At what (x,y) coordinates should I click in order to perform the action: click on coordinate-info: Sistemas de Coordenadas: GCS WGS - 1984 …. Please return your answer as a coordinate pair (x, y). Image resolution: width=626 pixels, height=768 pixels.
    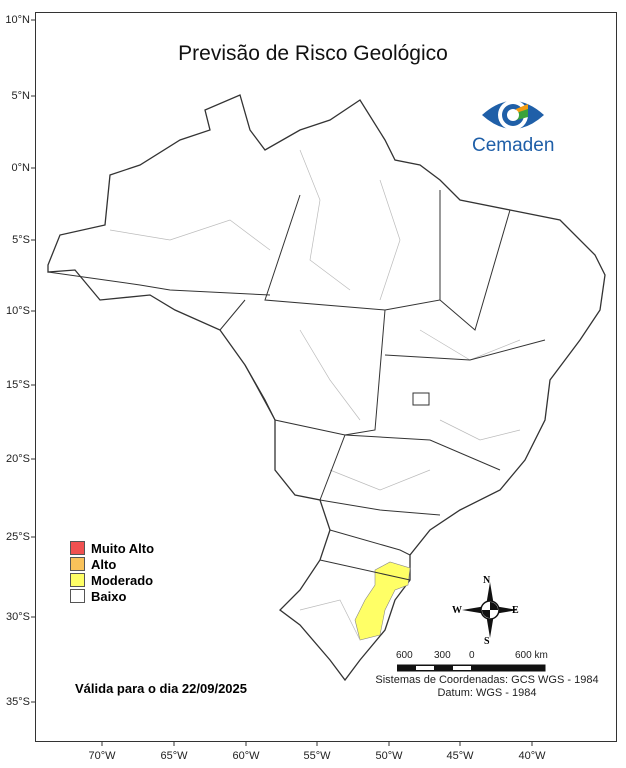
    Looking at the image, I should click on (487, 687).